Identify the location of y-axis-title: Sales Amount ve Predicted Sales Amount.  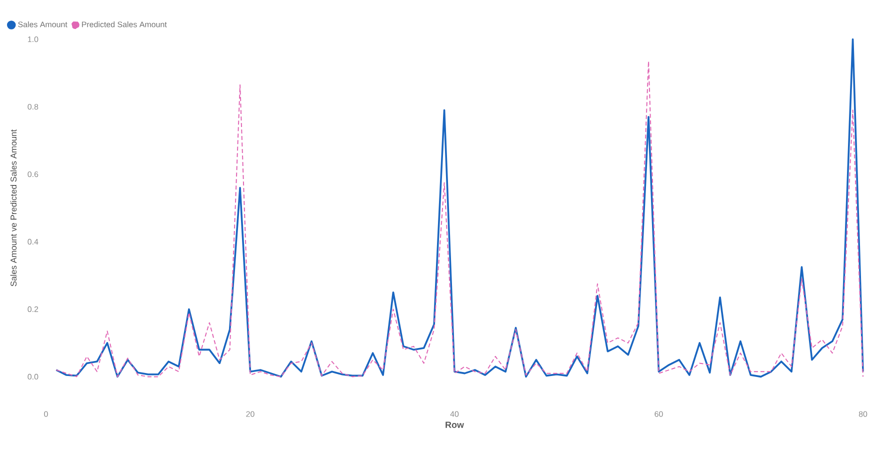
(13, 207).